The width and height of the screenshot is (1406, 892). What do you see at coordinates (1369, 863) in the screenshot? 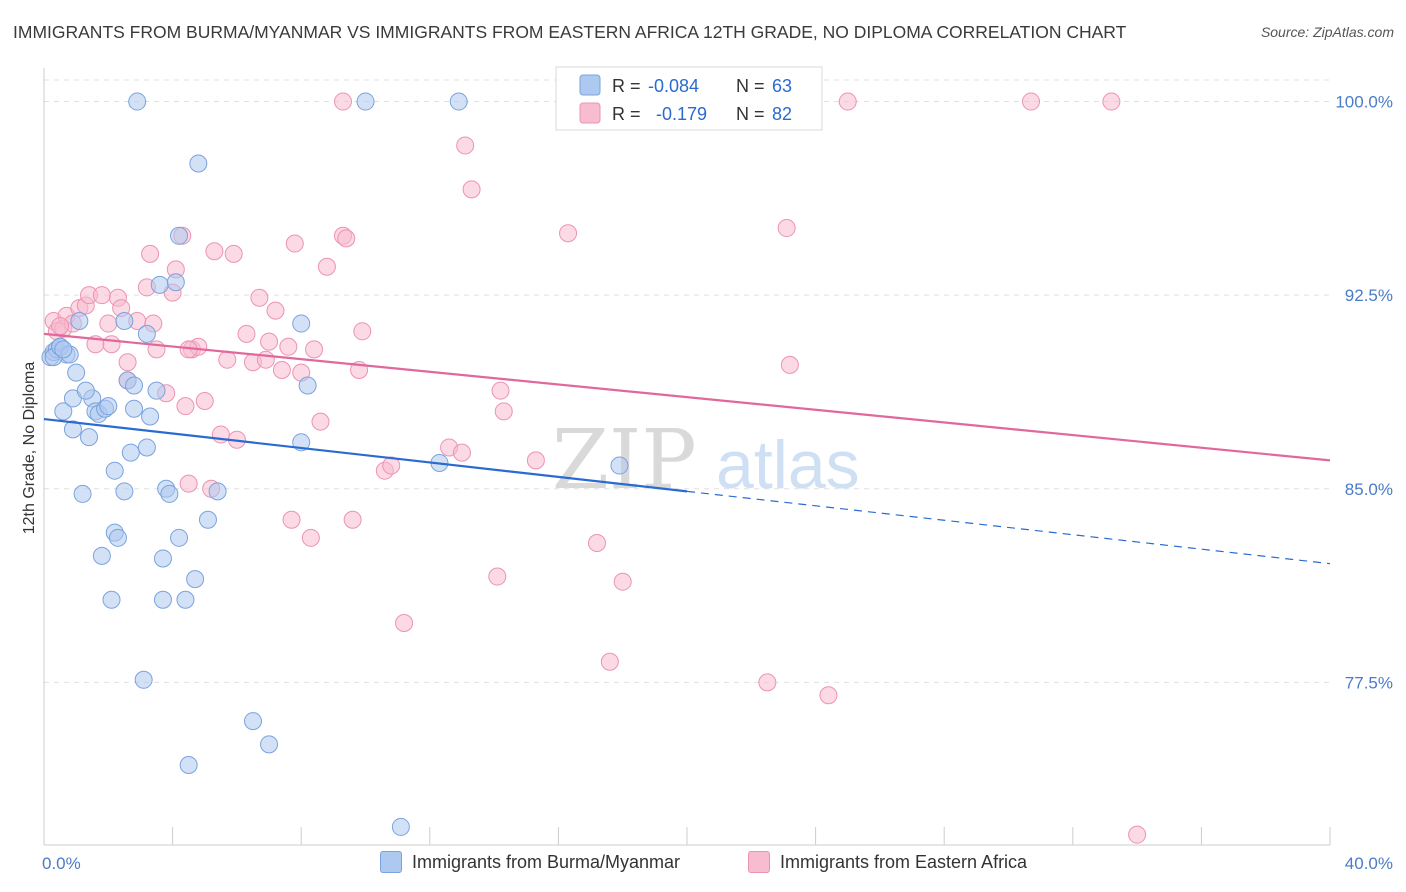
I see `x-tick-label-max: 40.0%` at bounding box center [1369, 863].